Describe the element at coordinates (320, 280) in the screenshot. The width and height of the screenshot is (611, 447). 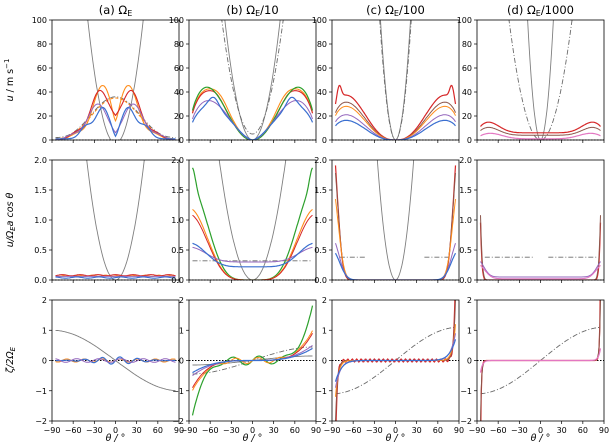
I see `y-tick-label: 0.0` at that location.